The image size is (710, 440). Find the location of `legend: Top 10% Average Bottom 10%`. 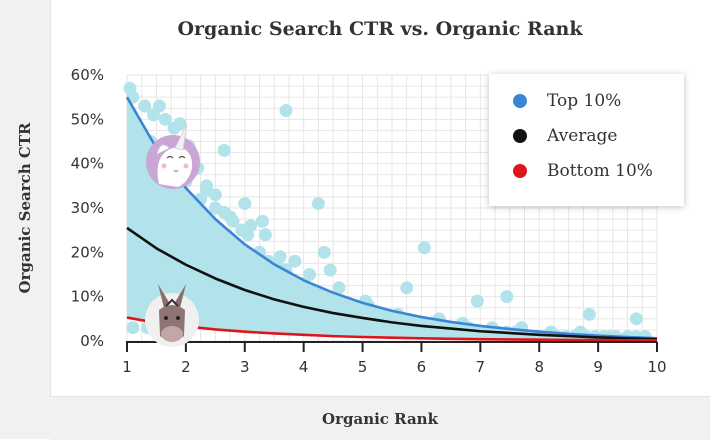

legend: Top 10% Average Bottom 10% is located at coordinates (586, 140).